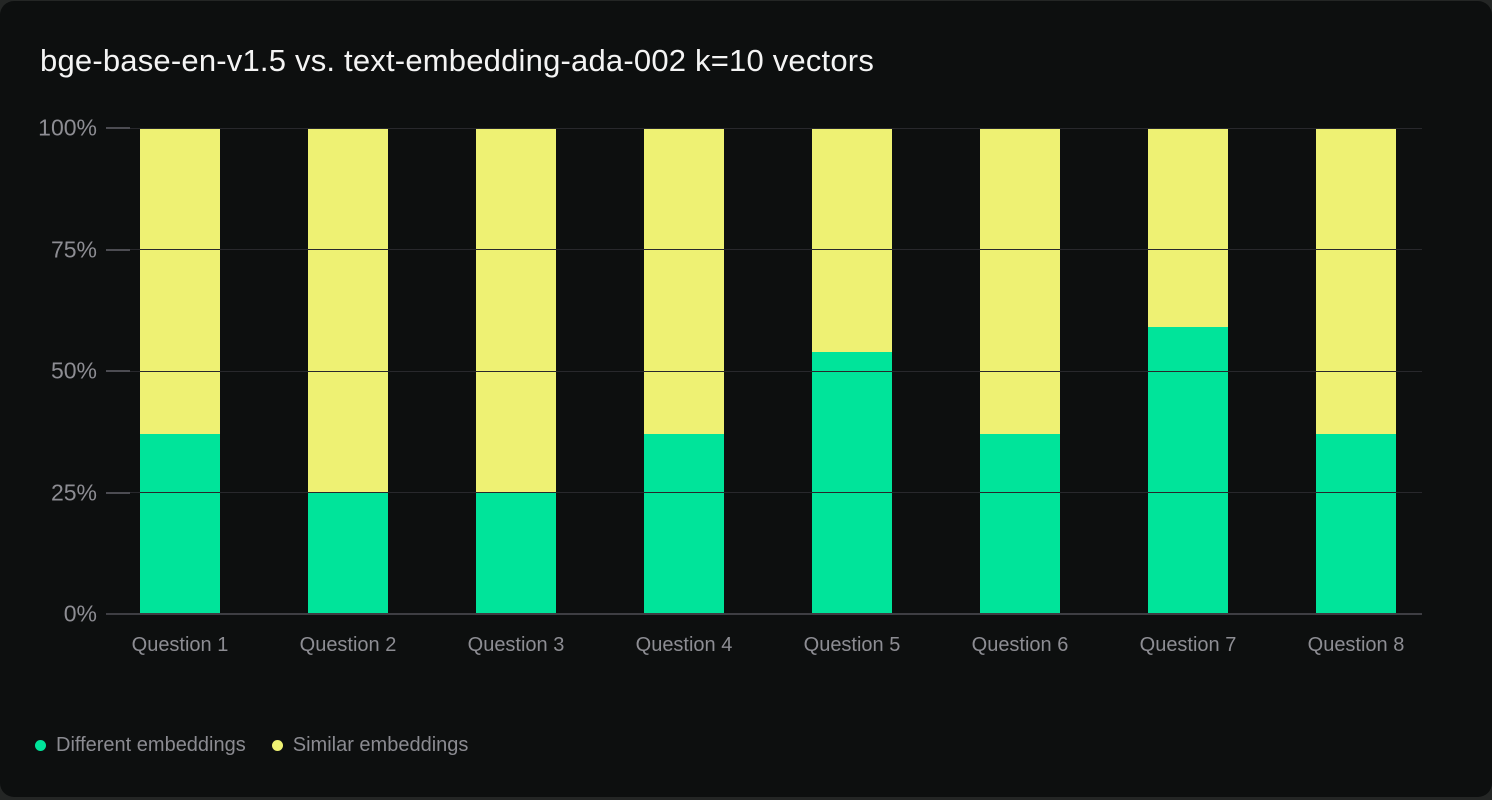 This screenshot has width=1492, height=800. Describe the element at coordinates (180, 645) in the screenshot. I see `x-axis-label: Question 1` at that location.